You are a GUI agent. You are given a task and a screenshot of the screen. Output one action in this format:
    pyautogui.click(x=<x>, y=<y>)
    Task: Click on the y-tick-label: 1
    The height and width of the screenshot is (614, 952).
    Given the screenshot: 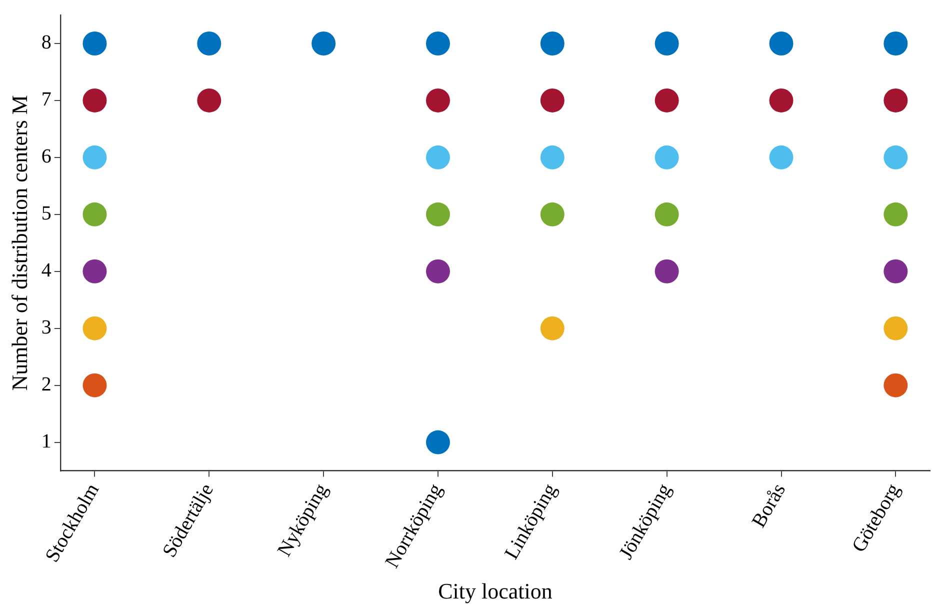 What is the action you would take?
    pyautogui.click(x=46, y=441)
    